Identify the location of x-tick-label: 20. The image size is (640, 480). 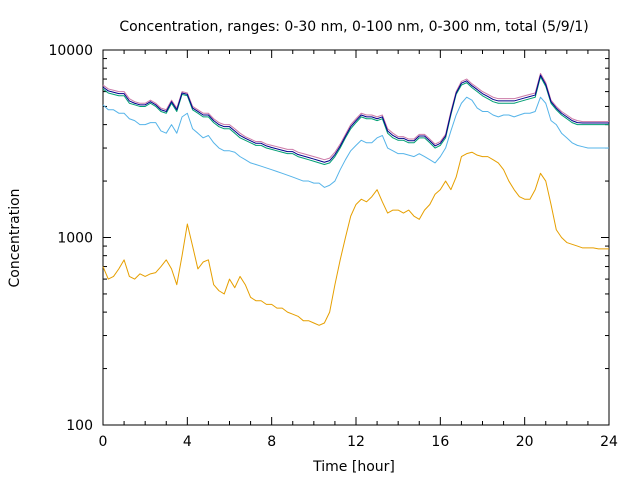
(525, 442).